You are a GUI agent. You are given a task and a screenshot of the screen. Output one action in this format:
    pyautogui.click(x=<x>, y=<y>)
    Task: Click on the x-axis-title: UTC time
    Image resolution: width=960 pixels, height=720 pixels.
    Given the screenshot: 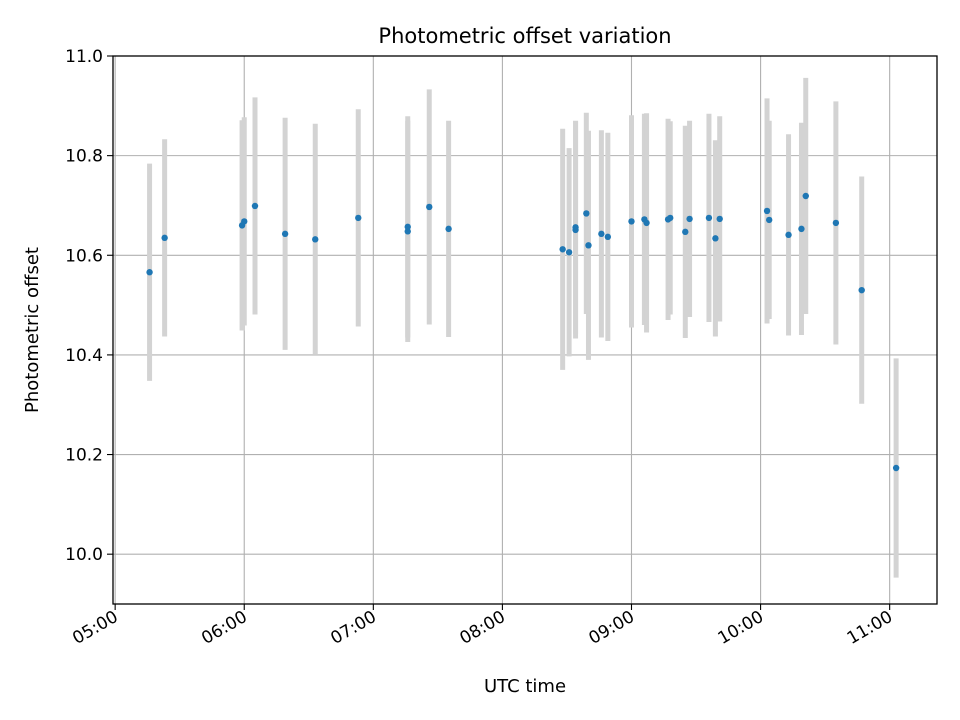 What is the action you would take?
    pyautogui.click(x=525, y=686)
    